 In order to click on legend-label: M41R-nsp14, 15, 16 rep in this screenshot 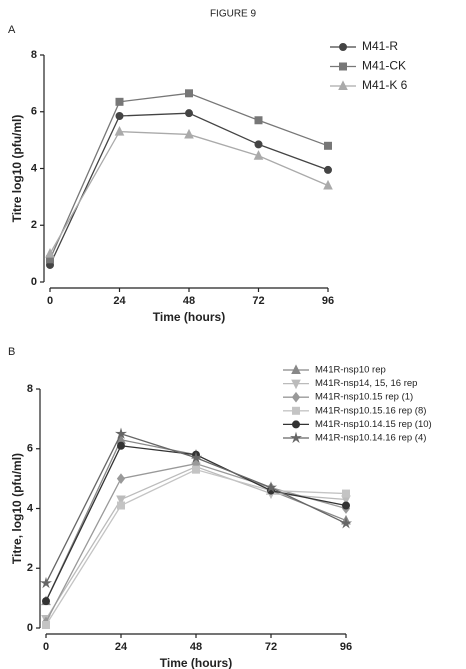, I will do `click(366, 383)`.